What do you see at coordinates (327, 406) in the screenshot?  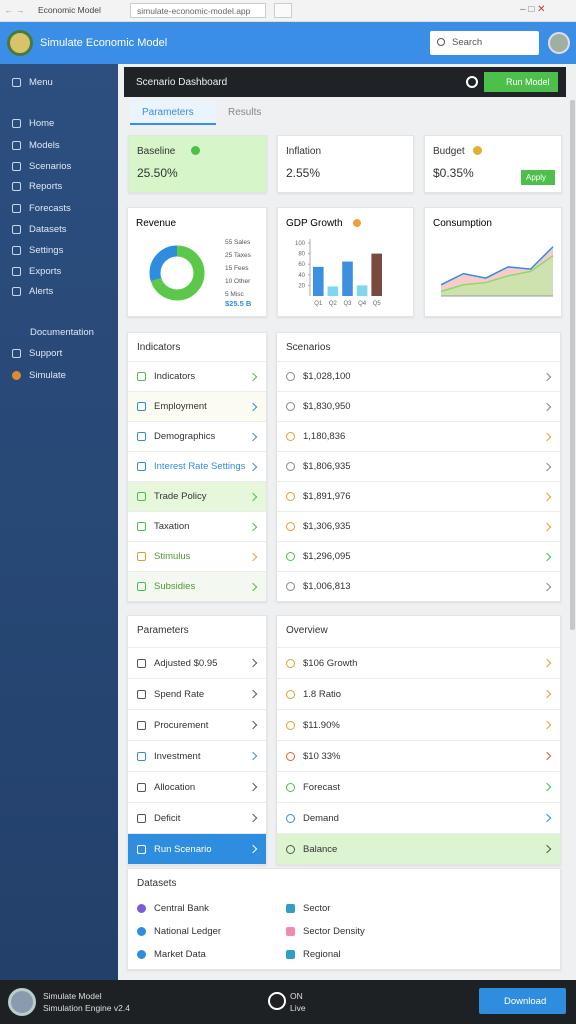 I see `row-text: $1,830,950` at bounding box center [327, 406].